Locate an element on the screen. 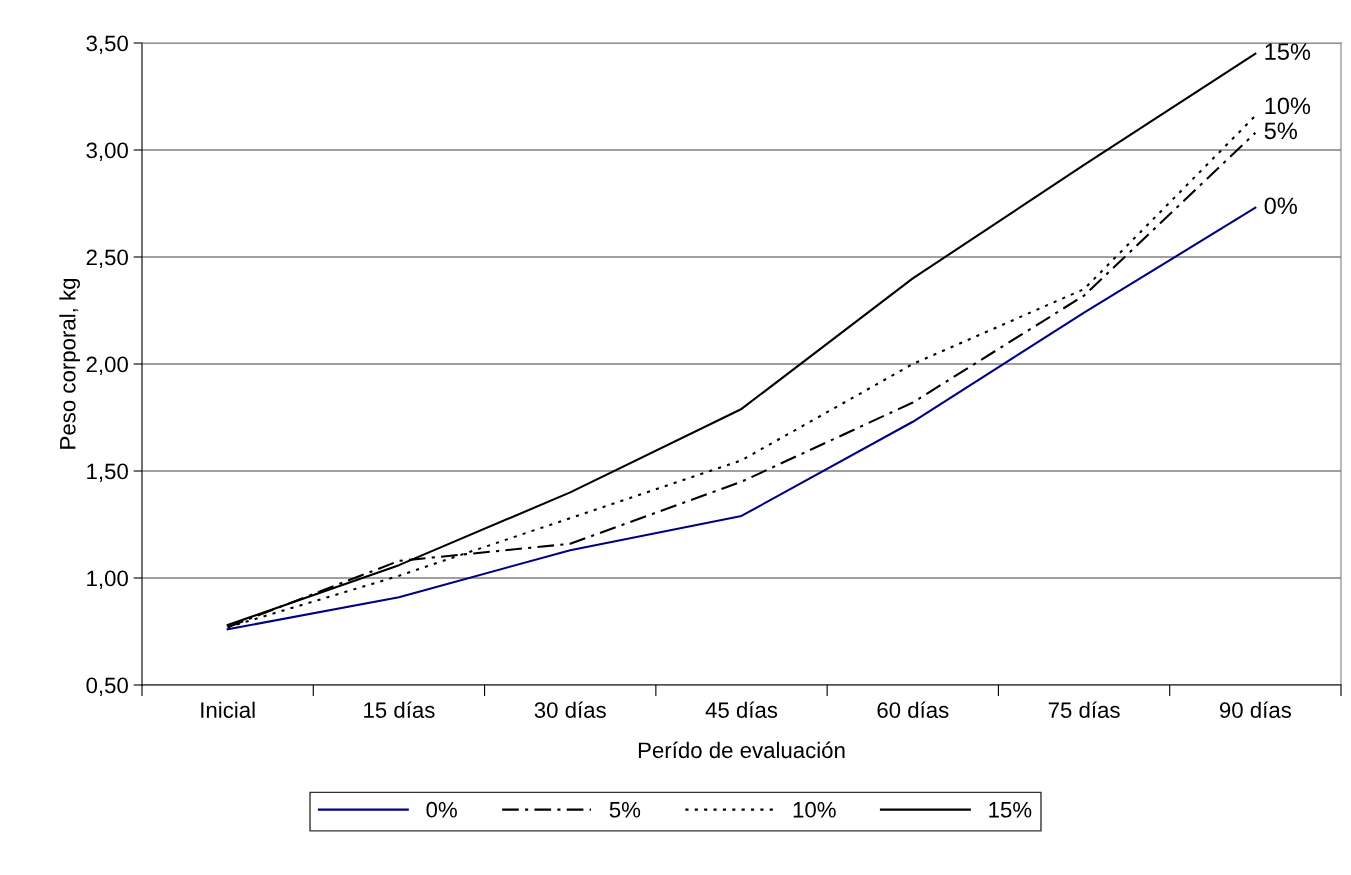 The height and width of the screenshot is (875, 1351). annotation: 10% is located at coordinates (1288, 106).